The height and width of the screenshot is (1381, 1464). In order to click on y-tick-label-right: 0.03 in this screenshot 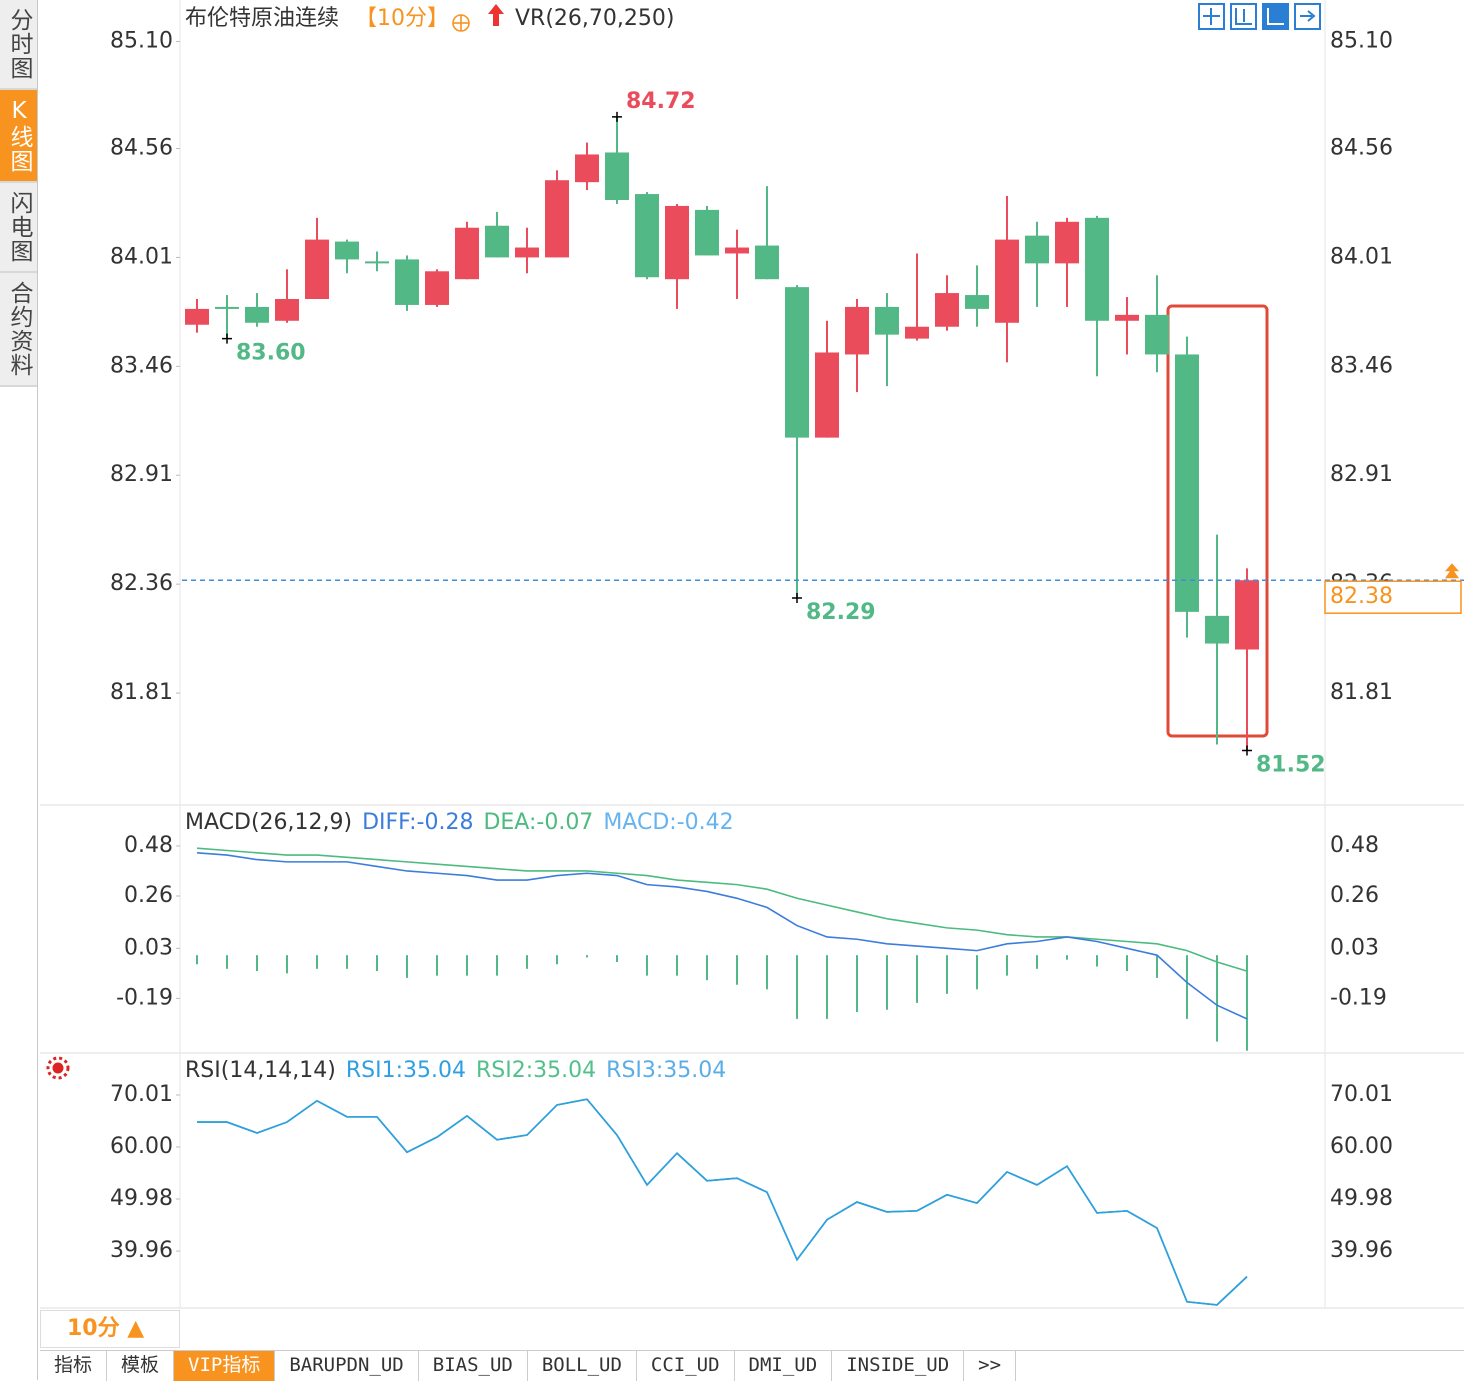, I will do `click(1354, 947)`.